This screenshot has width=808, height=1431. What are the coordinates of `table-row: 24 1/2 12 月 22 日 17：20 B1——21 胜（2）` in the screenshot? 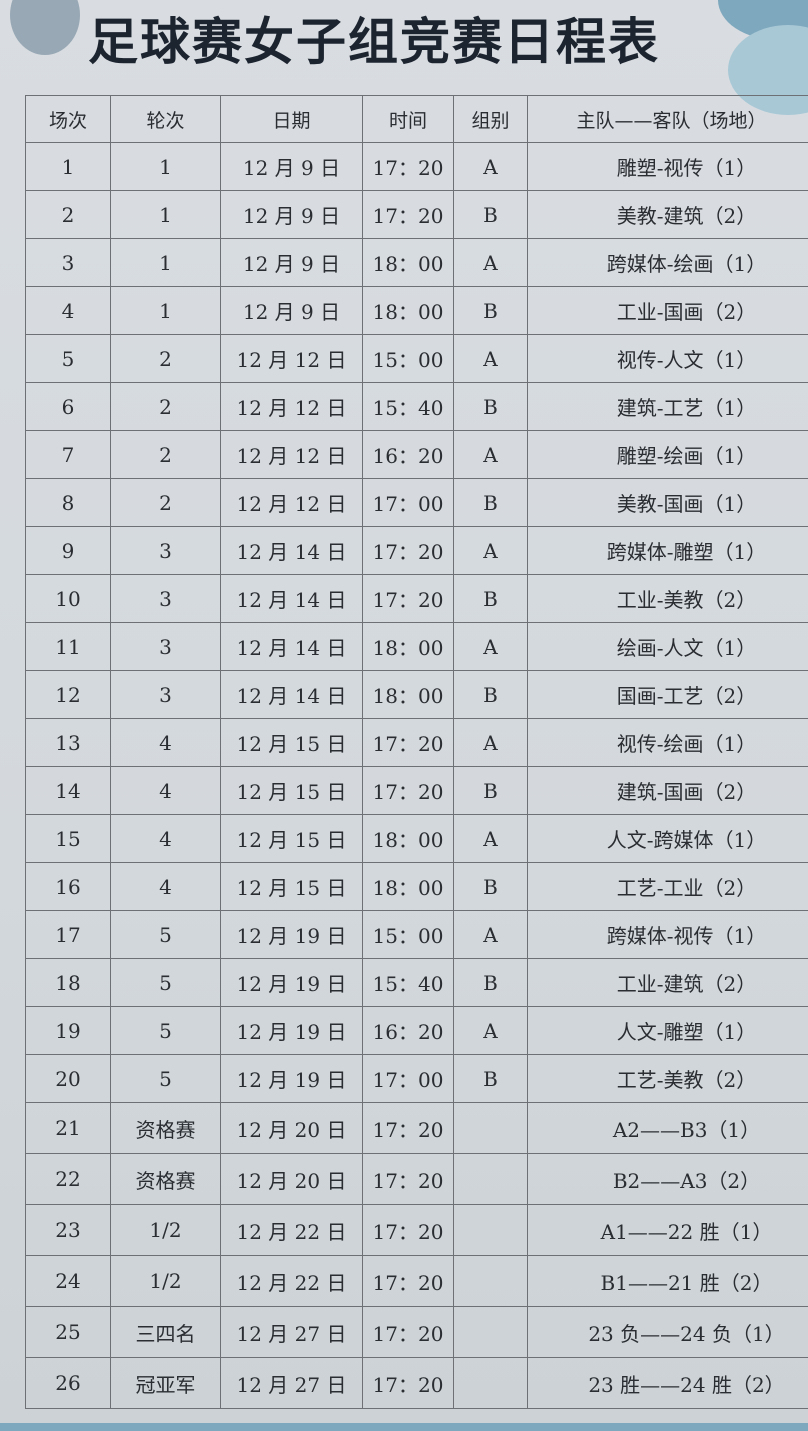 It's located at (416, 1281).